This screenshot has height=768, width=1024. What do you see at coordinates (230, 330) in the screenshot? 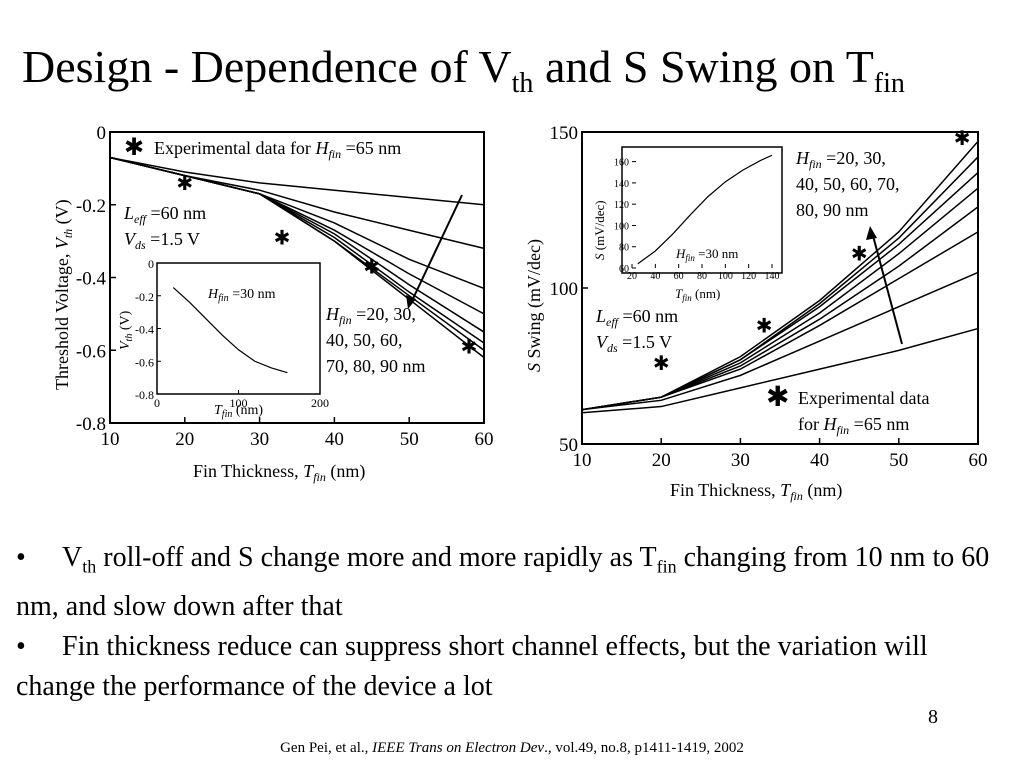
I see `vth-inset-curve` at bounding box center [230, 330].